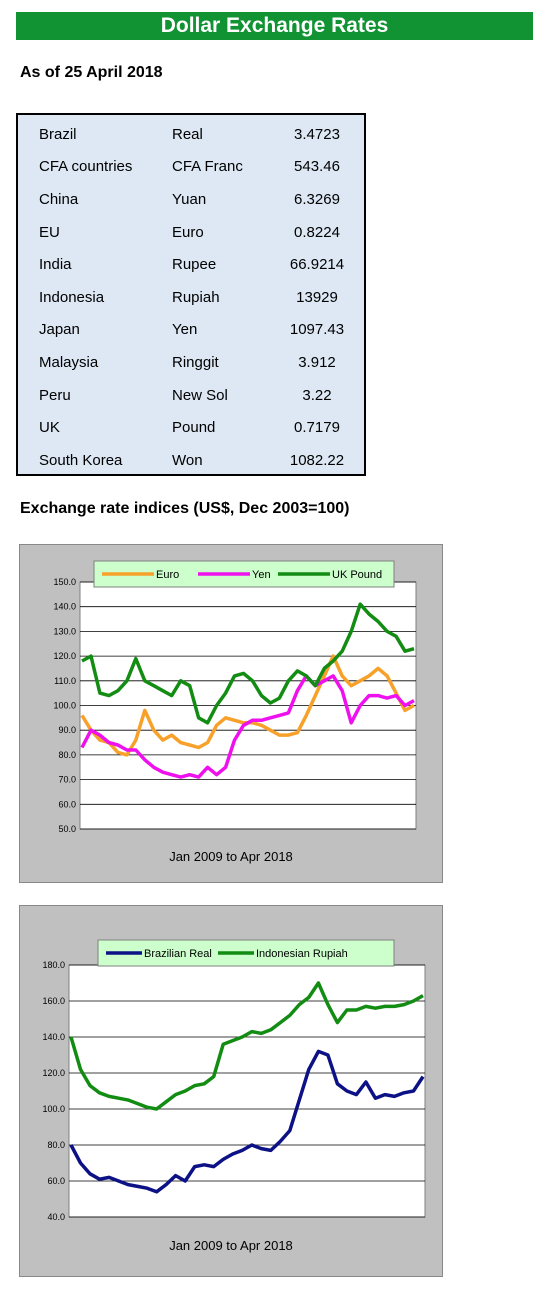  Describe the element at coordinates (72, 297) in the screenshot. I see `country-cell: Indonesia` at that location.